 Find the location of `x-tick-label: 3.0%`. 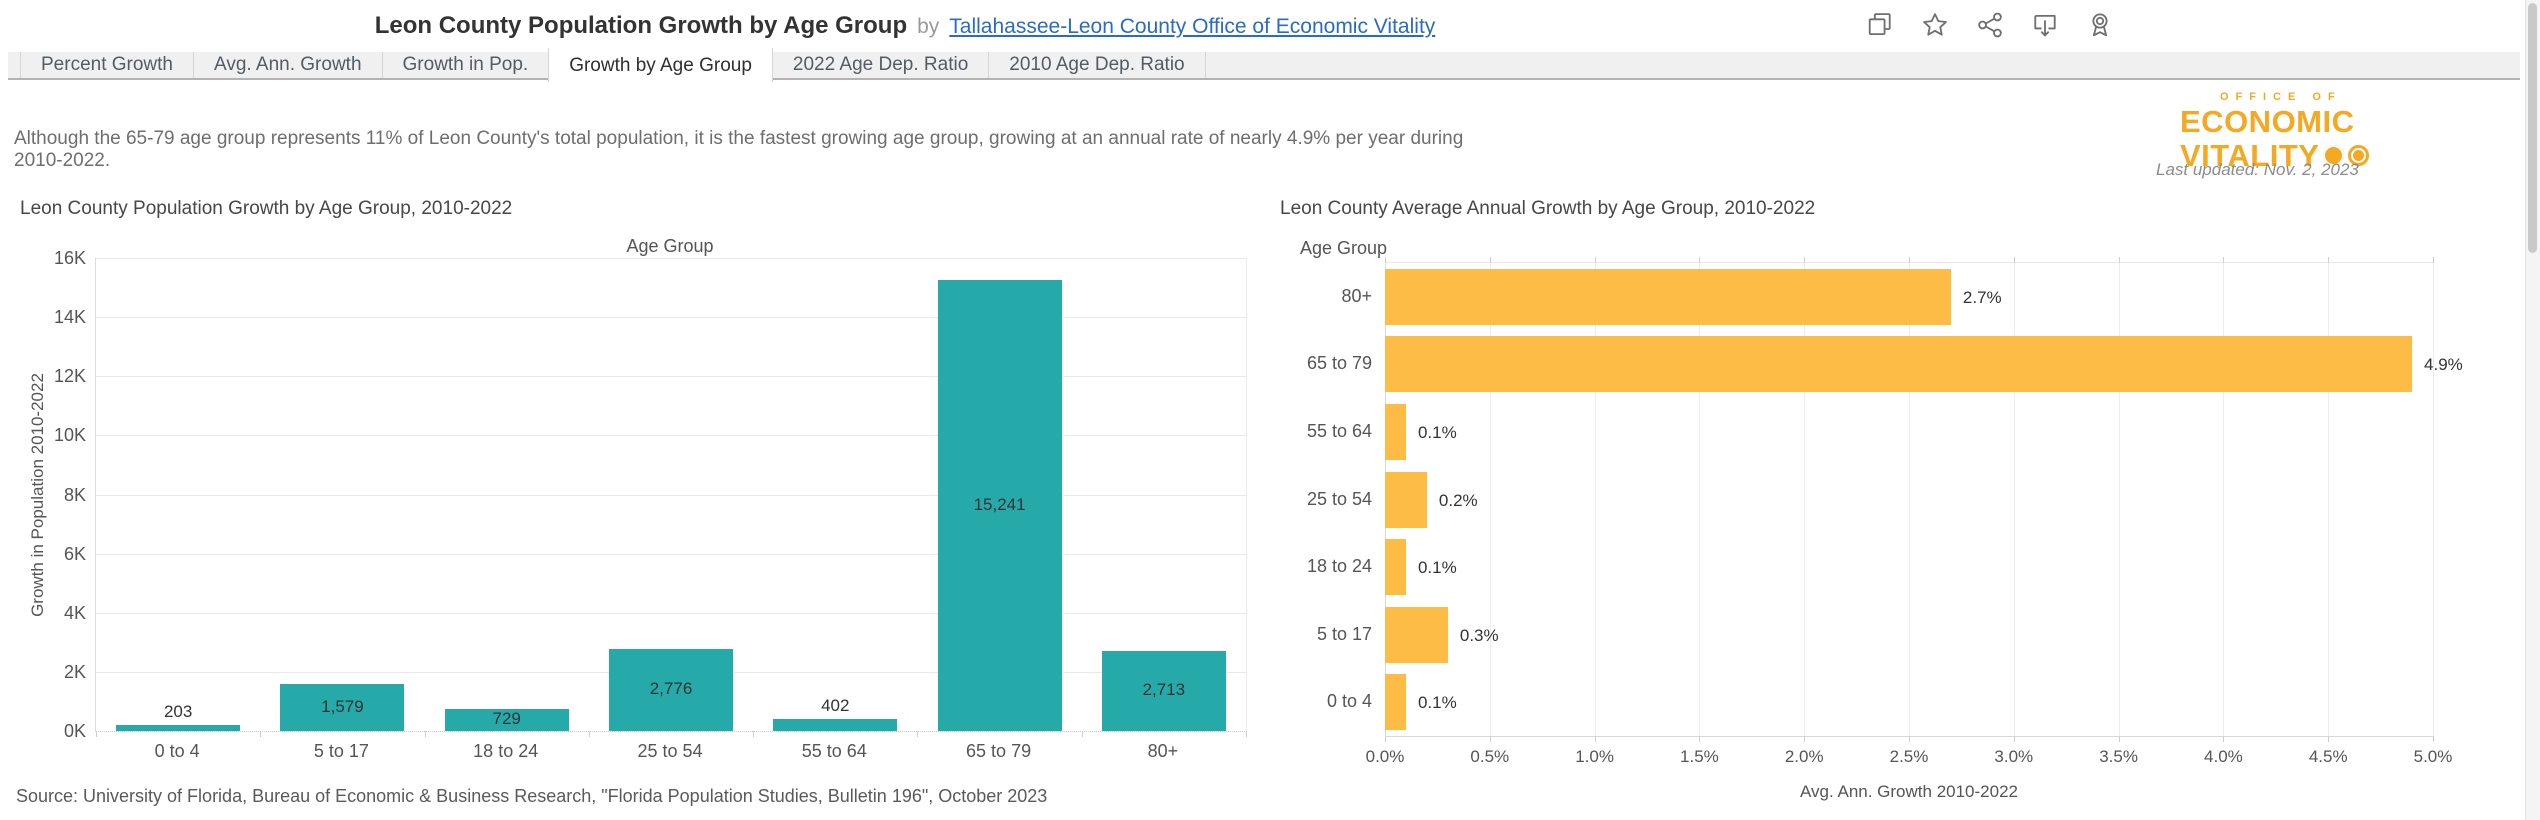

x-tick-label: 3.0% is located at coordinates (2014, 756).